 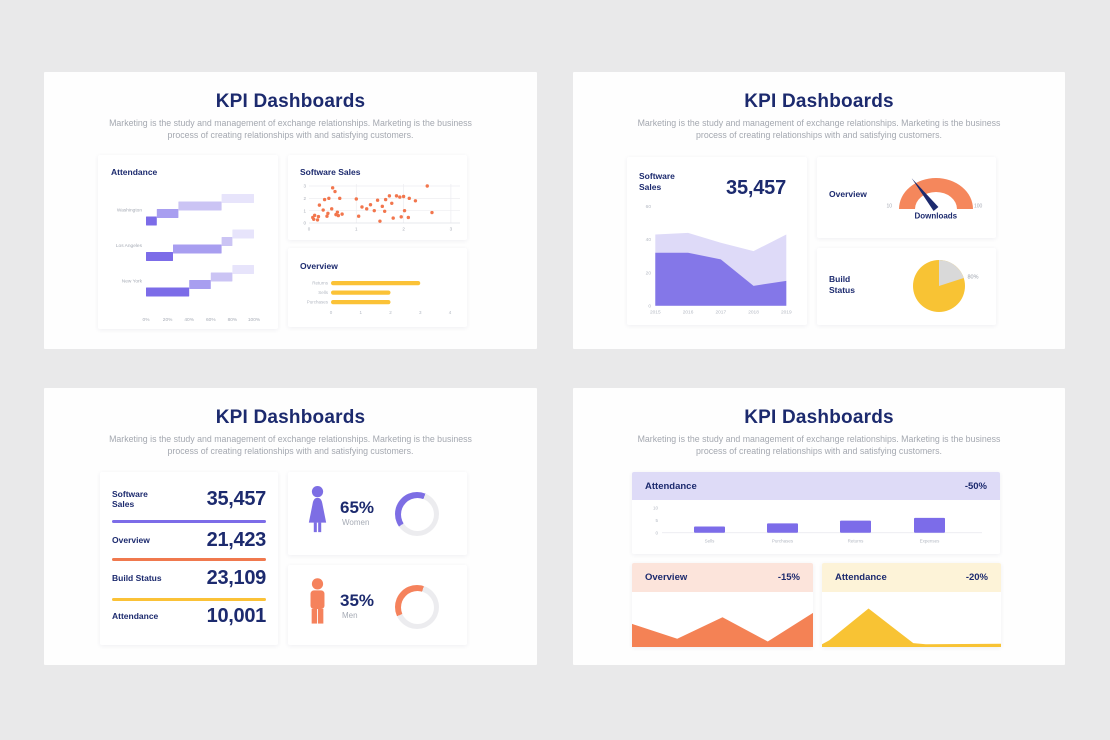 I want to click on svg-text: Expenses, so click(x=930, y=541).